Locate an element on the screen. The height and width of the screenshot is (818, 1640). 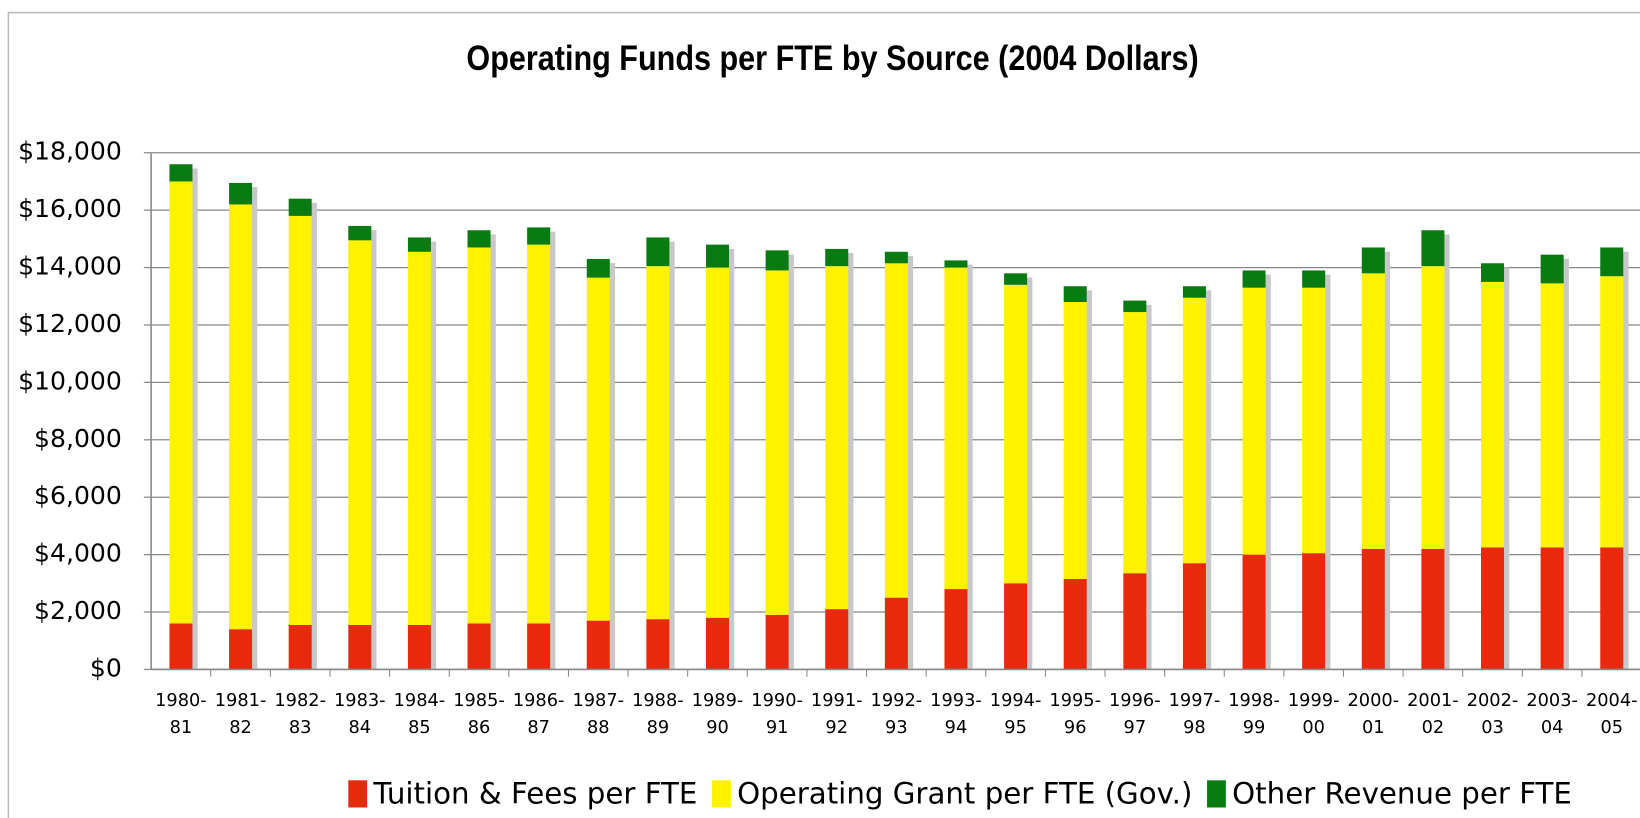
x-tick-label: 1985- 86 is located at coordinates (479, 714).